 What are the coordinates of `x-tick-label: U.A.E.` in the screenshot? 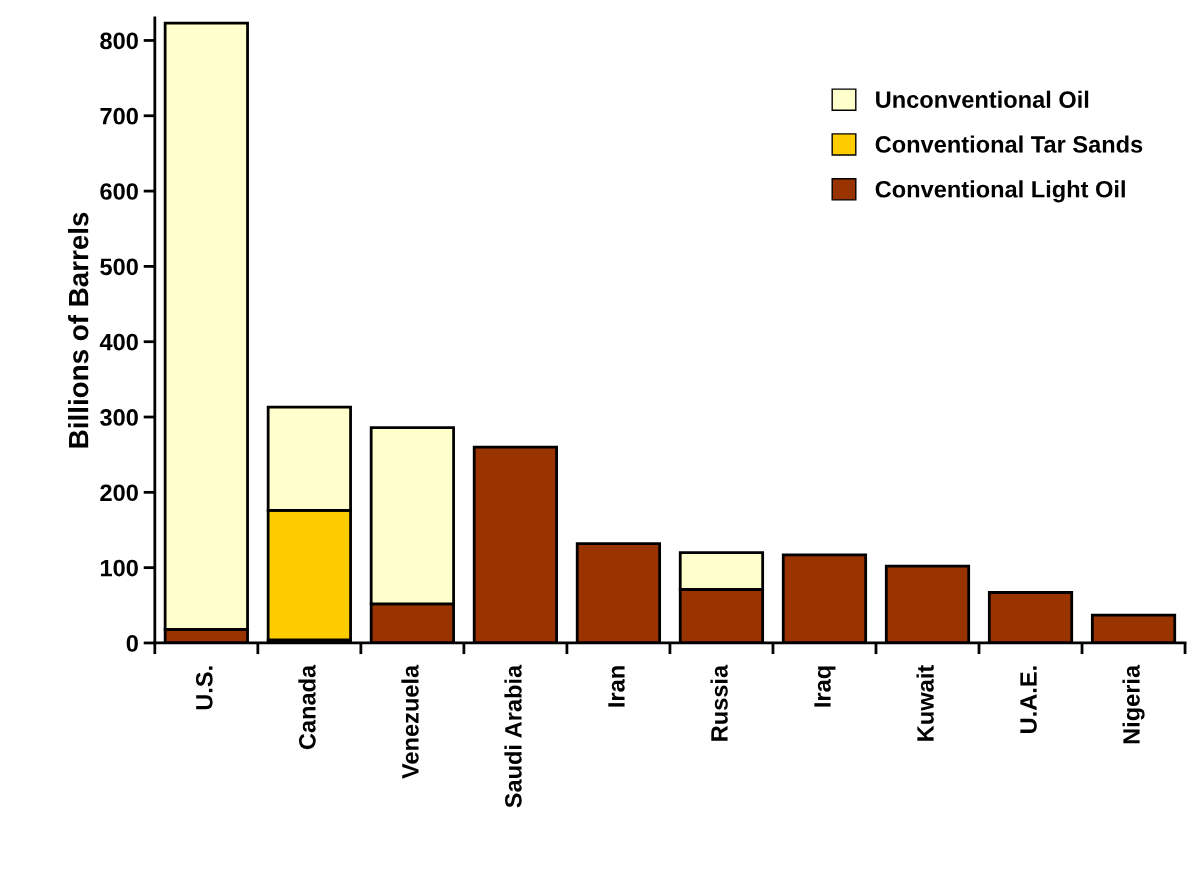 It's located at (1028, 699).